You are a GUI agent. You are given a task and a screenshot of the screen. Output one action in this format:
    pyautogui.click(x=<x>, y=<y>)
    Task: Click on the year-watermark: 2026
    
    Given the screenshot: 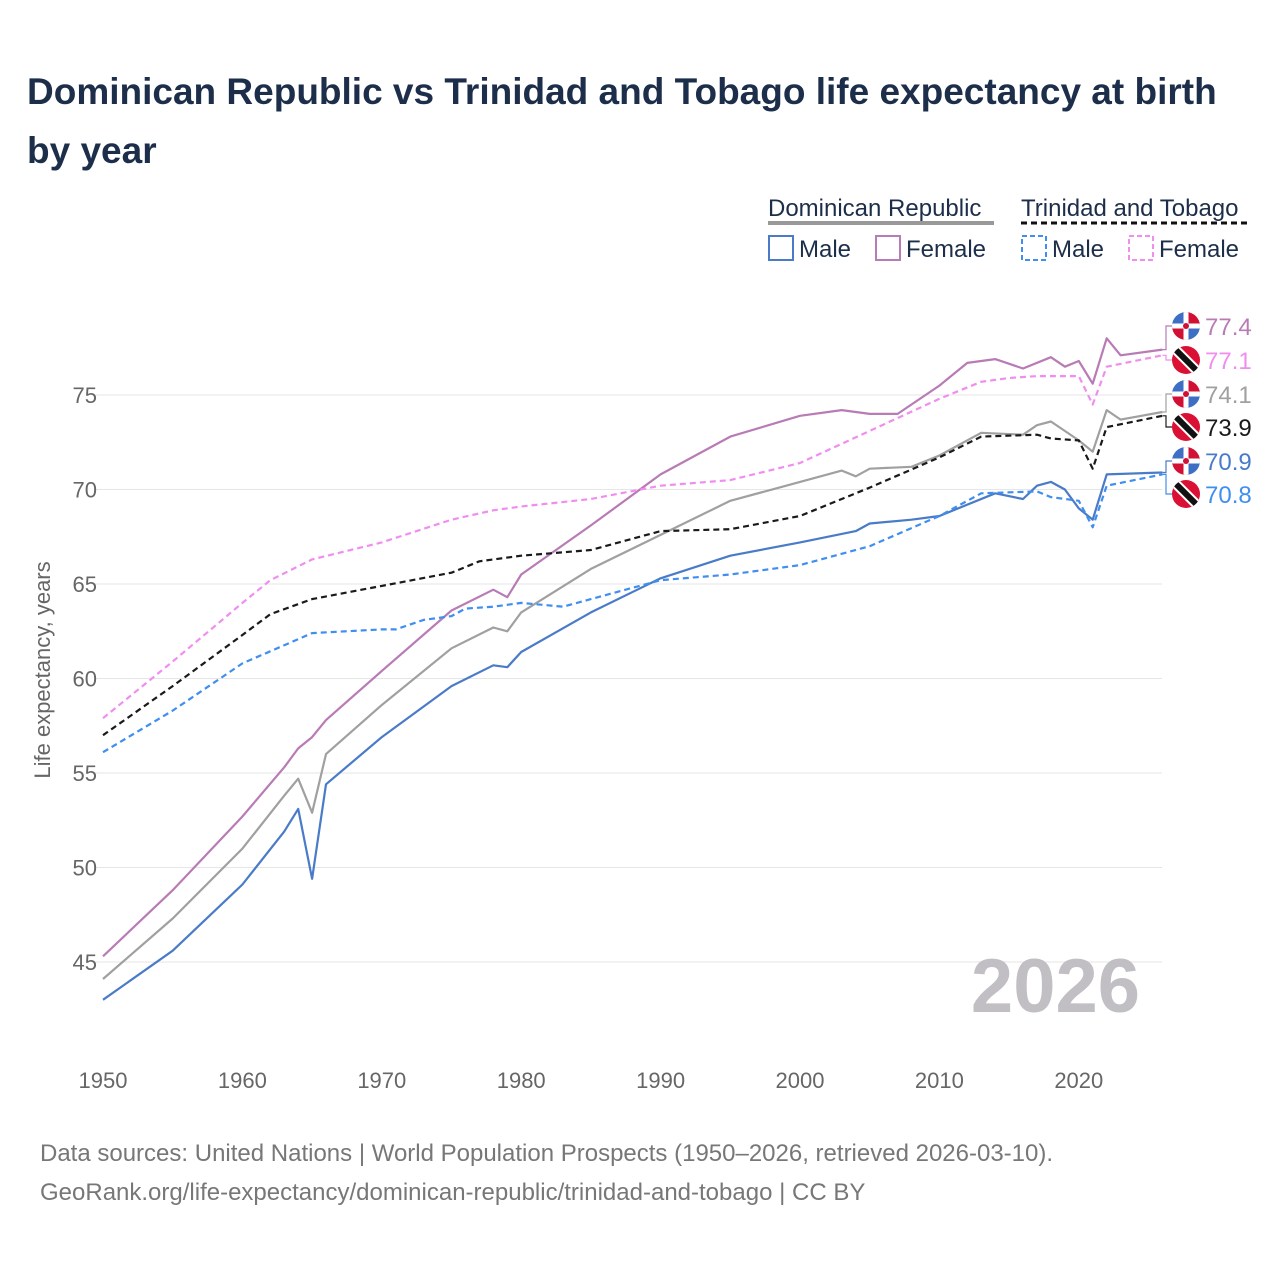 What is the action you would take?
    pyautogui.click(x=1055, y=986)
    